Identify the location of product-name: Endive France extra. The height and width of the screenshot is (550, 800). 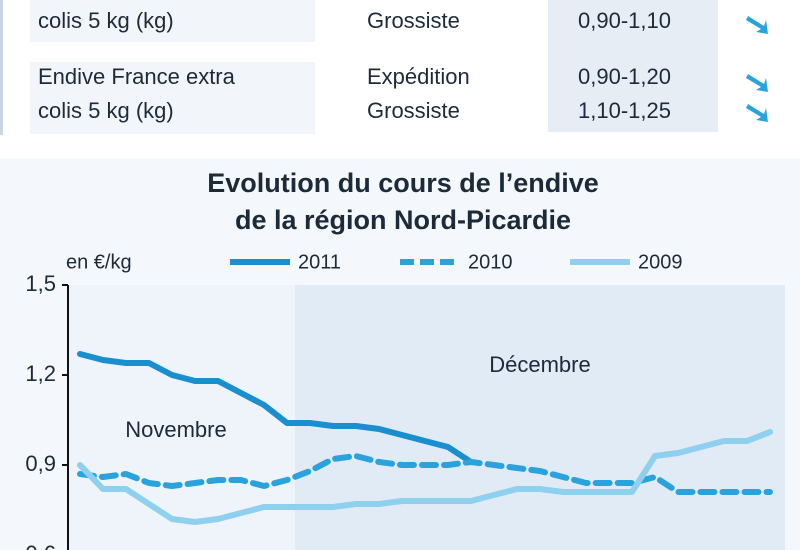
(137, 76).